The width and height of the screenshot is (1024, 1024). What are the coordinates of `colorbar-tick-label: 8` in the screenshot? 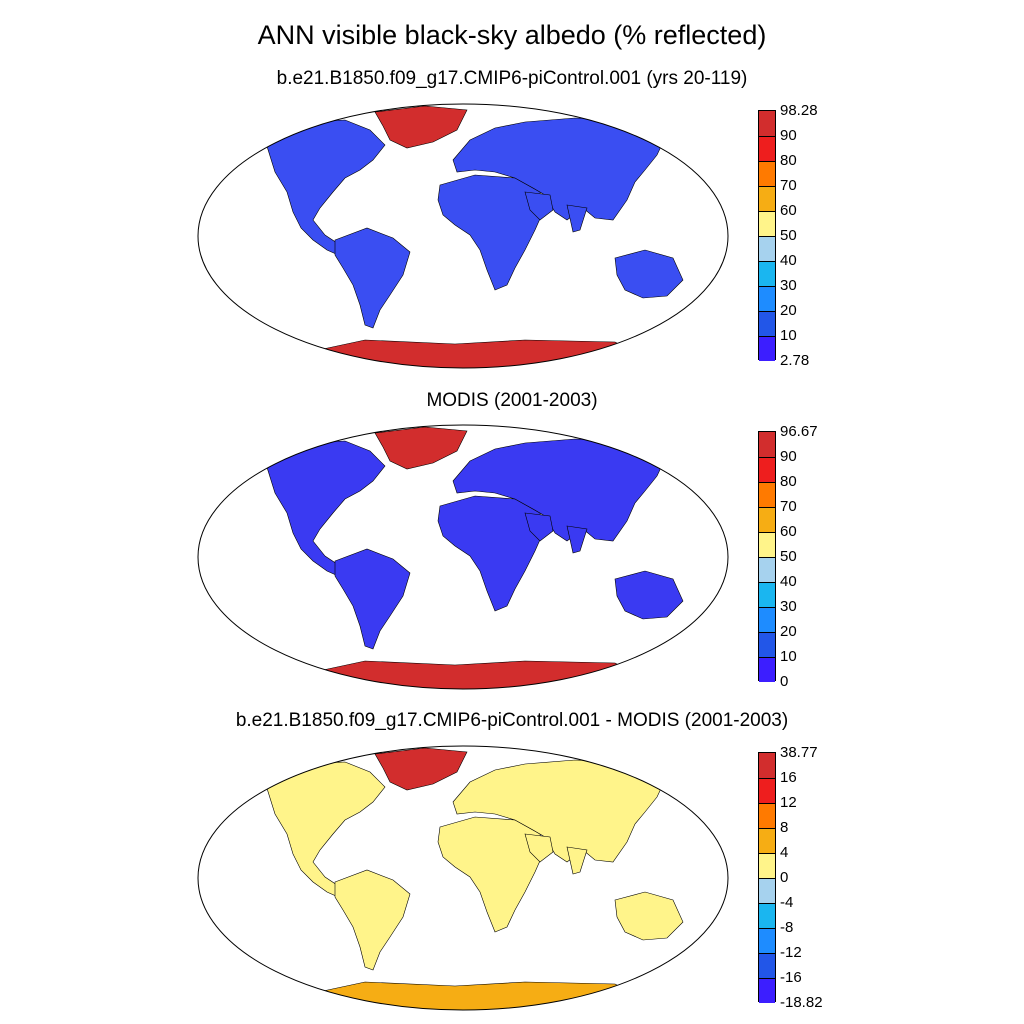 It's located at (784, 827).